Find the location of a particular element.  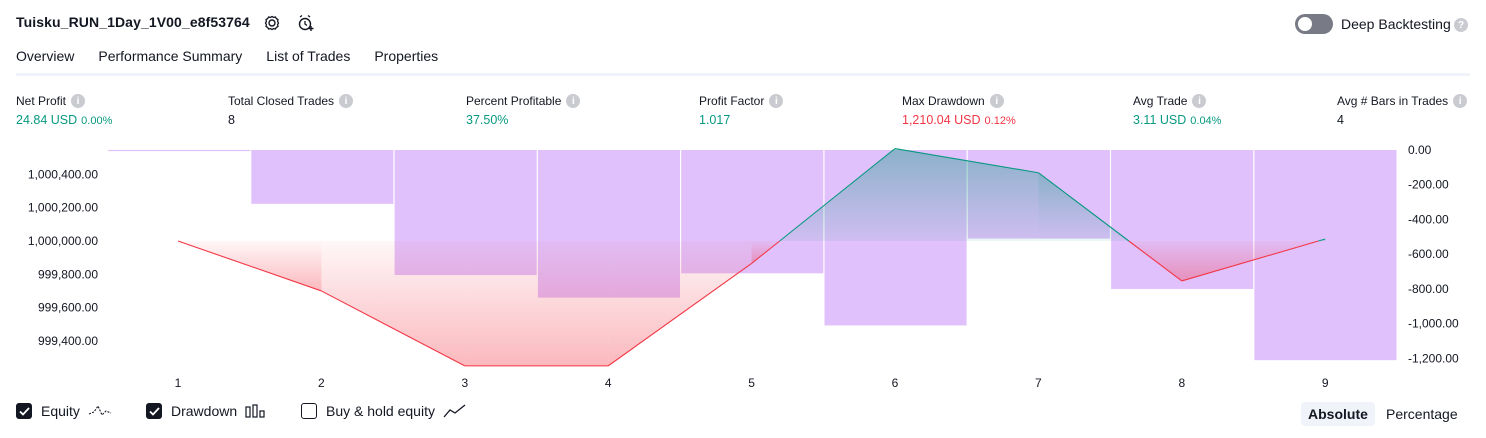

drawdown-bars-icon is located at coordinates (255, 411).